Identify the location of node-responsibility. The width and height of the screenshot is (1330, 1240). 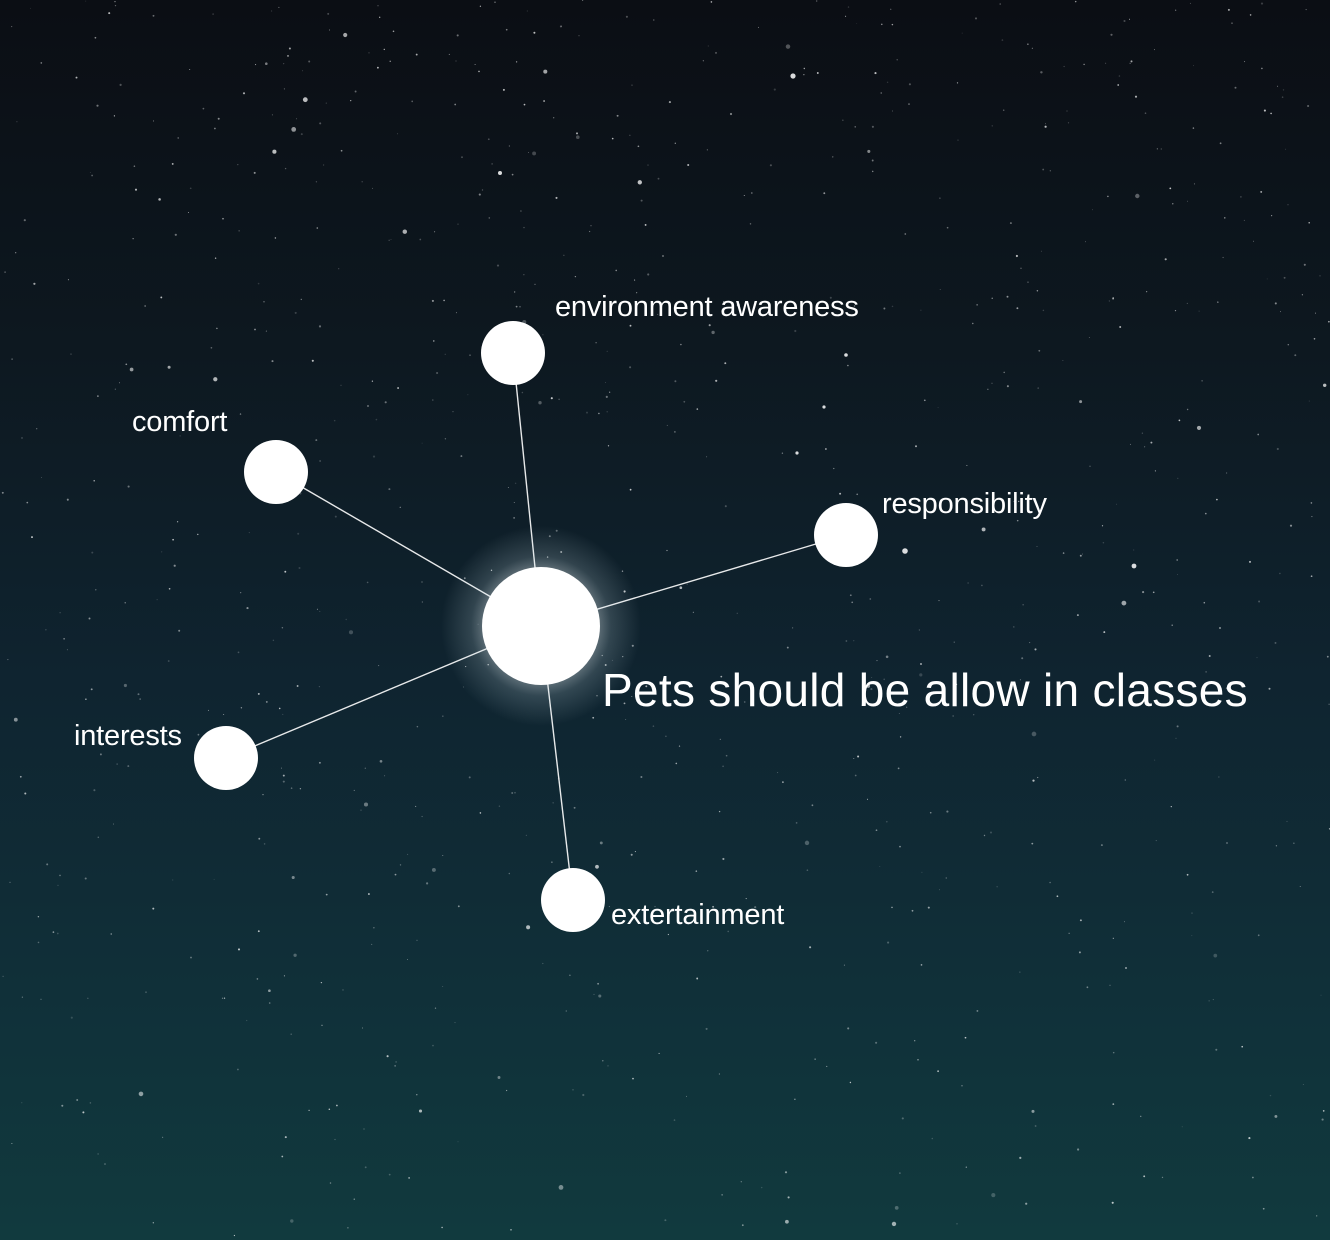
(846, 535).